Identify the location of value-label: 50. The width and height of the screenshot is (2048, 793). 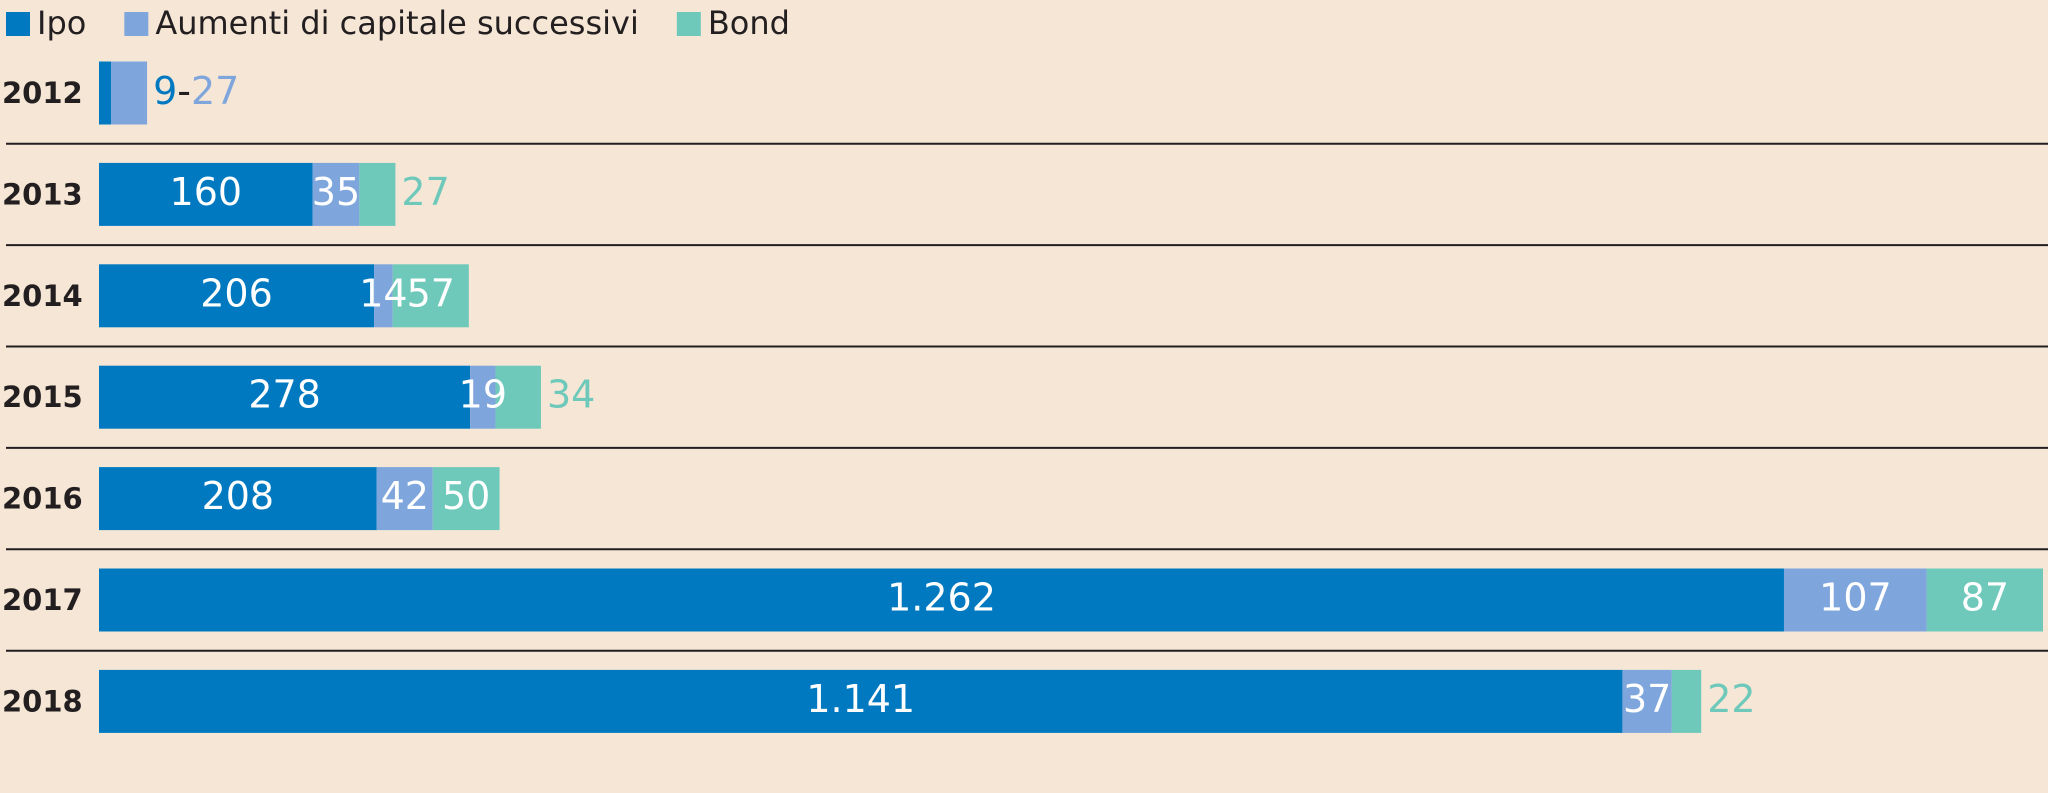
(466, 496).